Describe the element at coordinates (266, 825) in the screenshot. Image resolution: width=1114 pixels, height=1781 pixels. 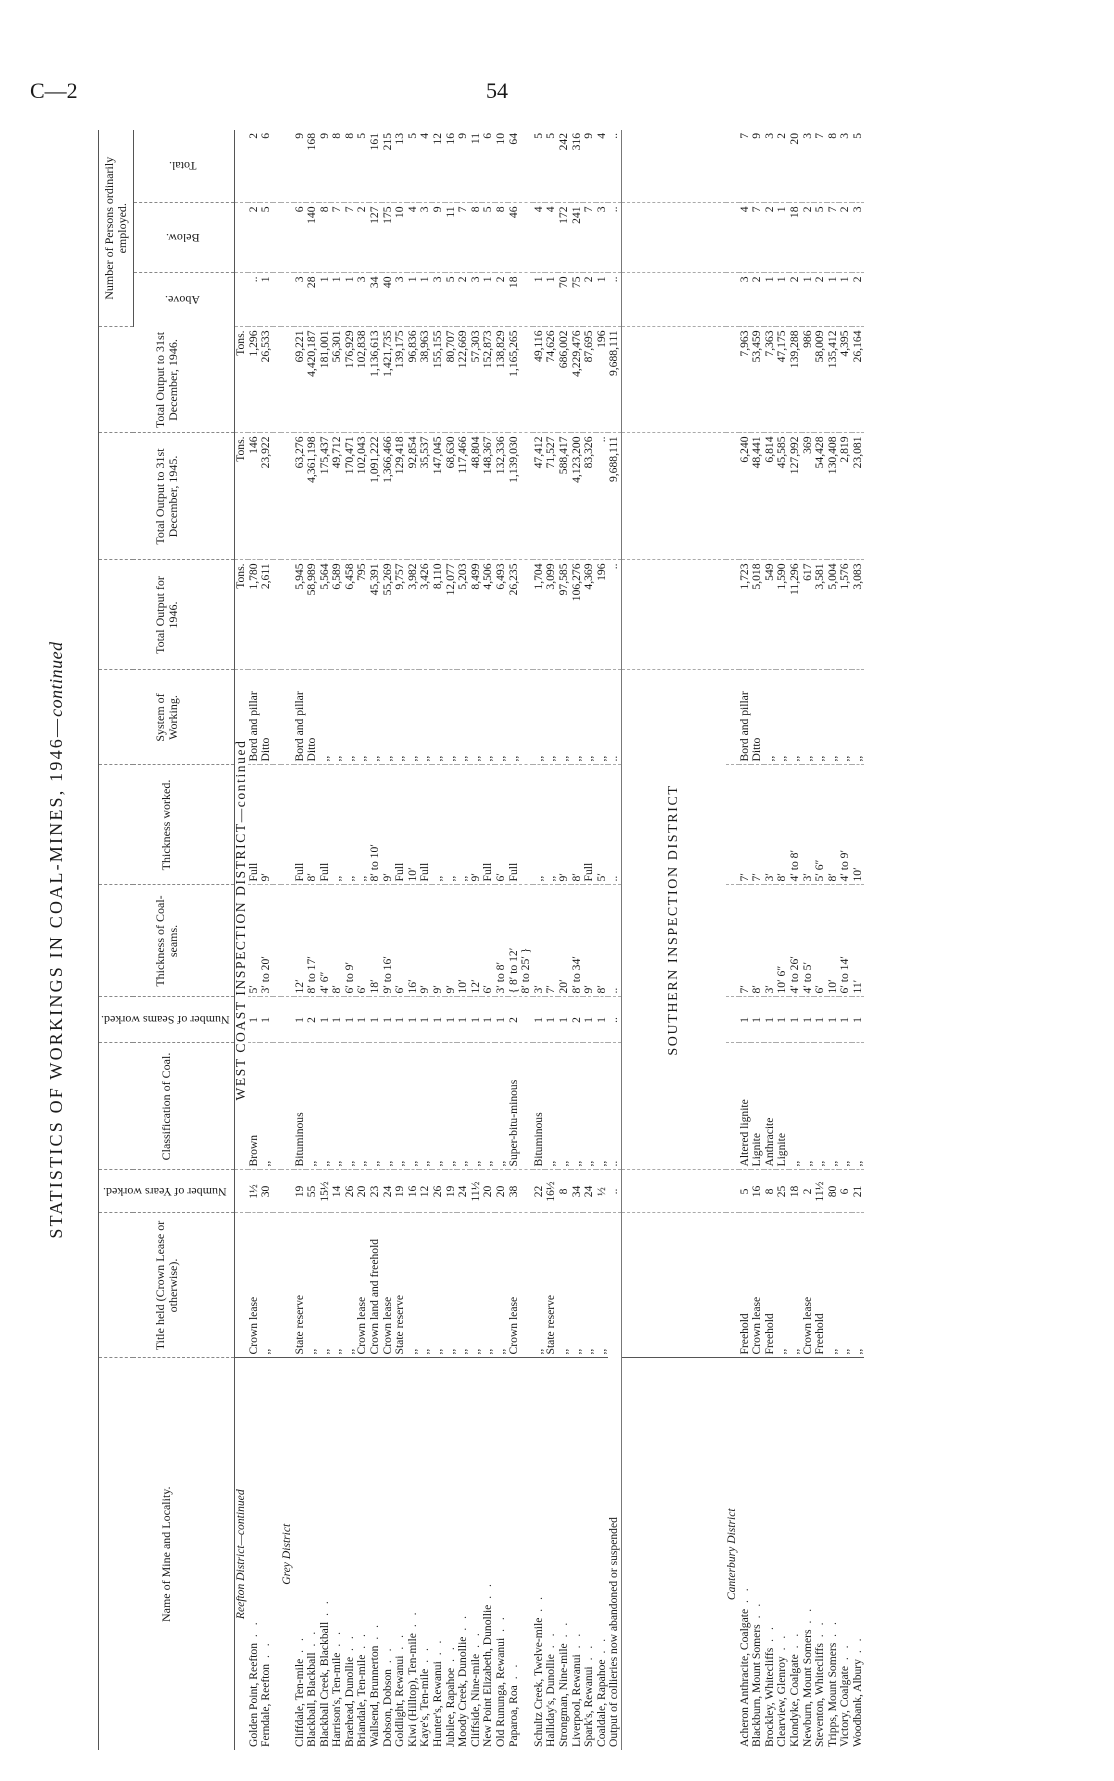
I see `cell-worked: 9′` at that location.